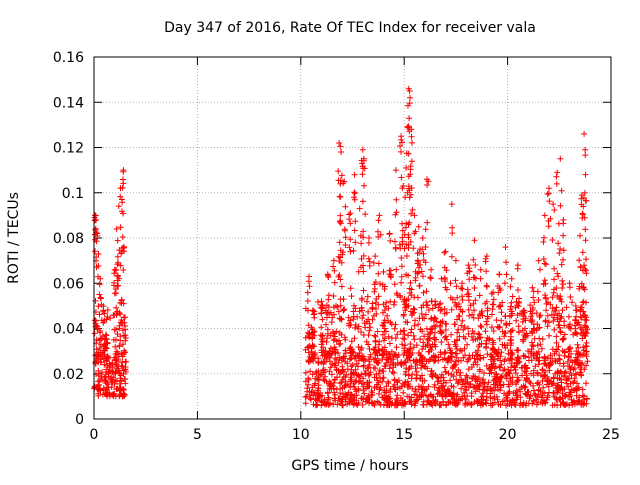 This screenshot has height=485, width=640. Describe the element at coordinates (404, 435) in the screenshot. I see `x-tick-label: 15` at that location.